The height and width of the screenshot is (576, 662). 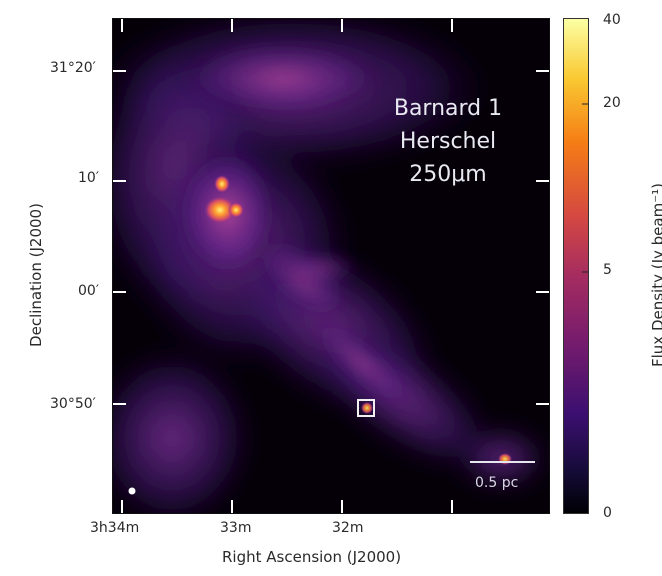 What do you see at coordinates (220, 210) in the screenshot?
I see `bright-core-main` at bounding box center [220, 210].